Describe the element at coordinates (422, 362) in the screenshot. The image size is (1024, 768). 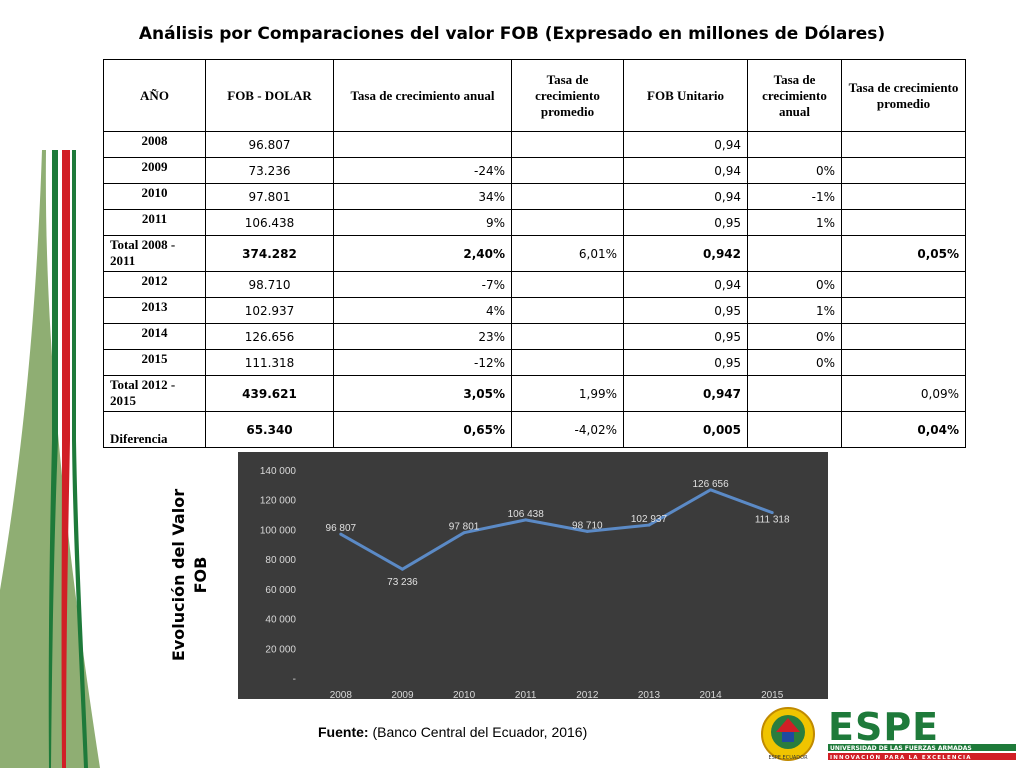
I see `cell-tca: -12%` at that location.